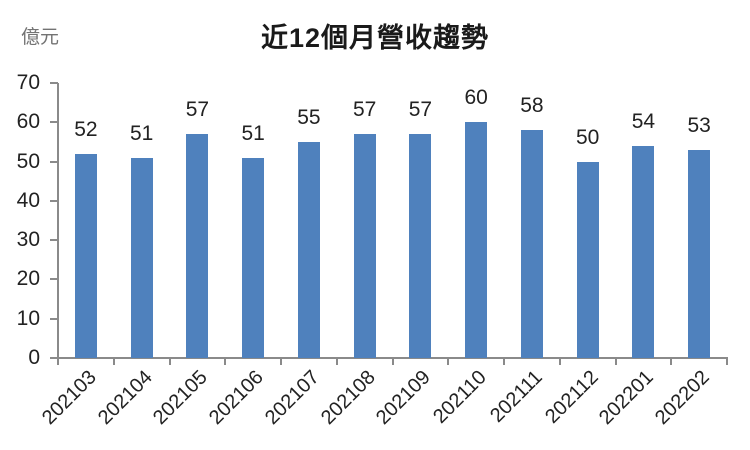 The width and height of the screenshot is (750, 450). What do you see at coordinates (28, 240) in the screenshot?
I see `y-tick-label: 30` at bounding box center [28, 240].